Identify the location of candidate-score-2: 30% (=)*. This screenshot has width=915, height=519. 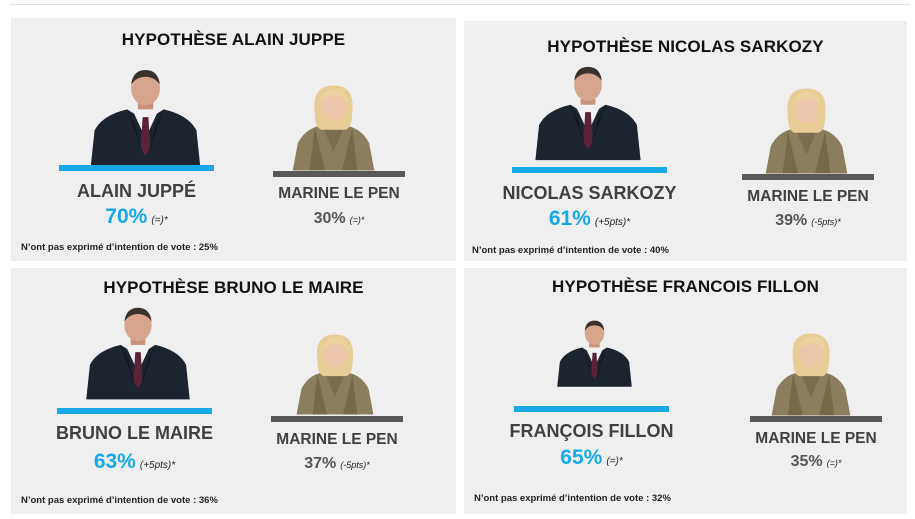
(339, 219).